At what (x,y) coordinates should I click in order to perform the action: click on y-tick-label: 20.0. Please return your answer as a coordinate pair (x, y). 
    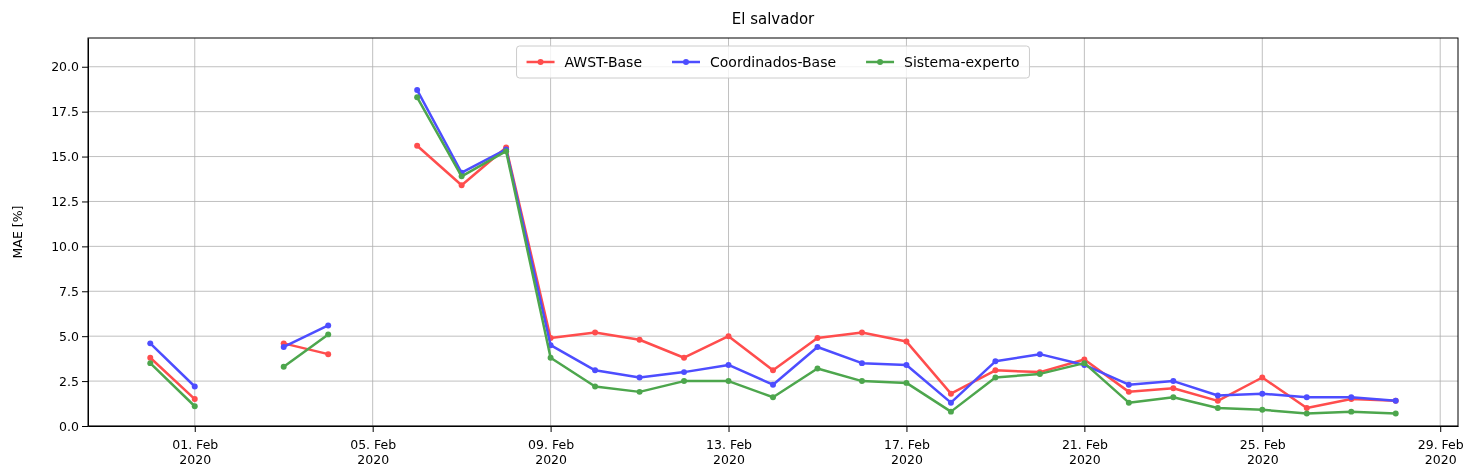
    Looking at the image, I should click on (65, 67).